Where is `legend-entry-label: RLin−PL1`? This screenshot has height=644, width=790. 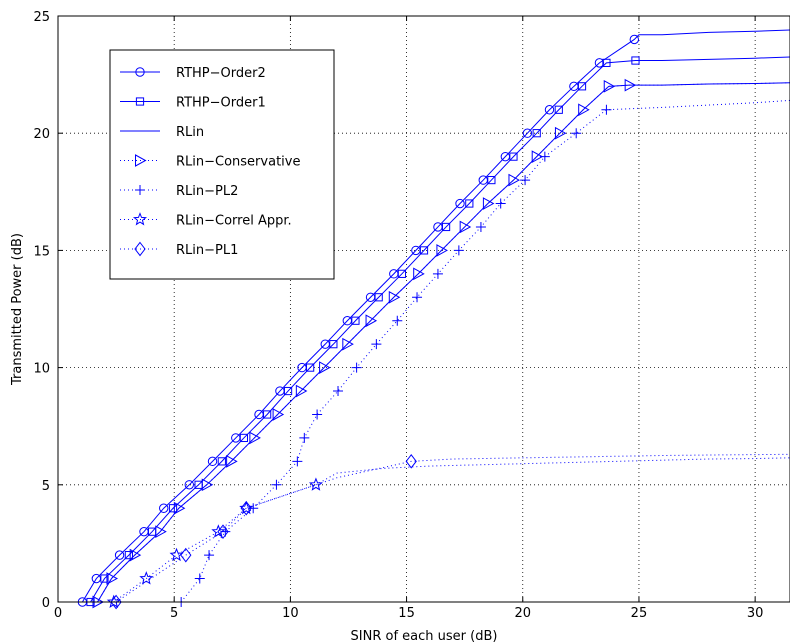 legend-entry-label: RLin−PL1 is located at coordinates (207, 250).